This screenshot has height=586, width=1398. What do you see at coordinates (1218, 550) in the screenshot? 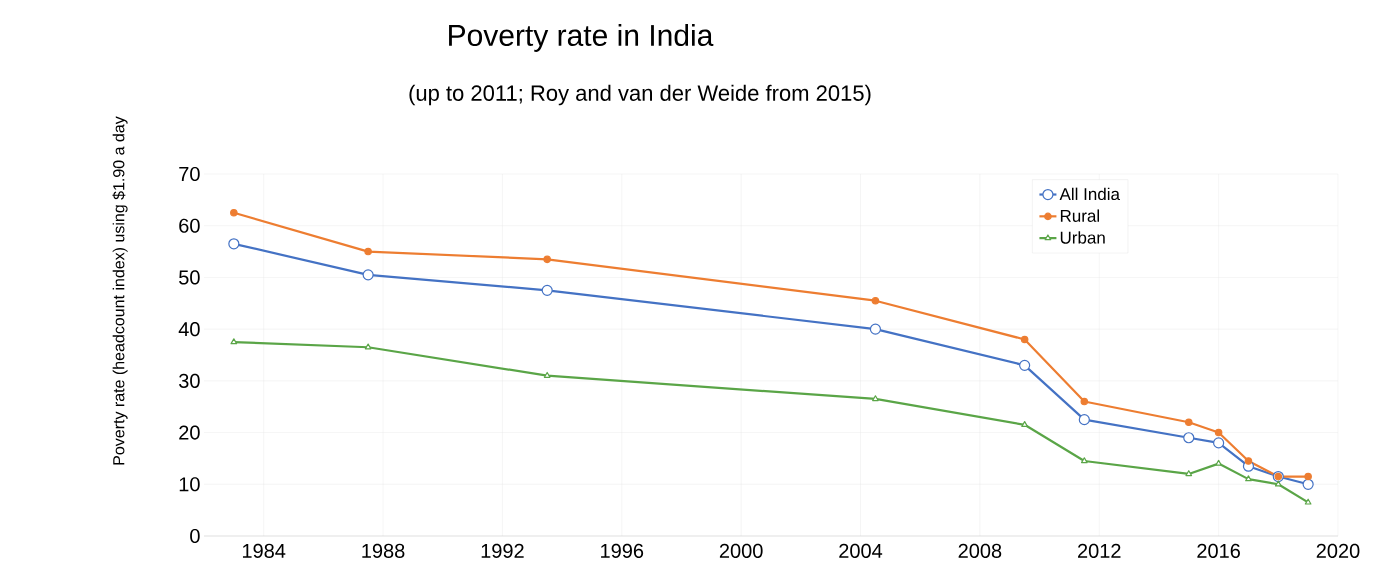
I see `x-tick-label: 2016` at bounding box center [1218, 550].